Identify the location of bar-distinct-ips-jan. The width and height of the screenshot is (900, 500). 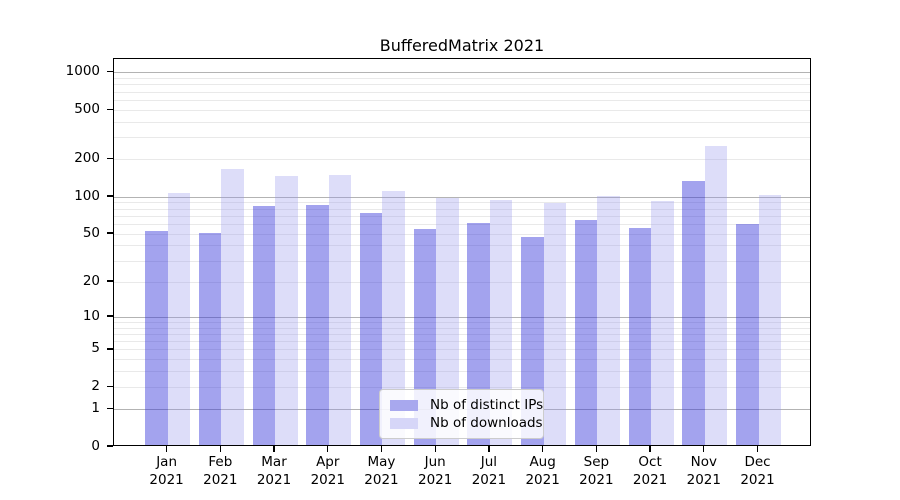
(156, 337).